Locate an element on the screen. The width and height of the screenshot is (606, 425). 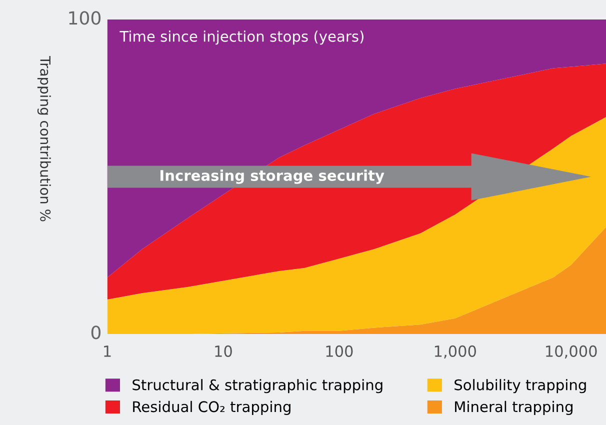
legend-label: Residual CO₂ trapping is located at coordinates (211, 408).